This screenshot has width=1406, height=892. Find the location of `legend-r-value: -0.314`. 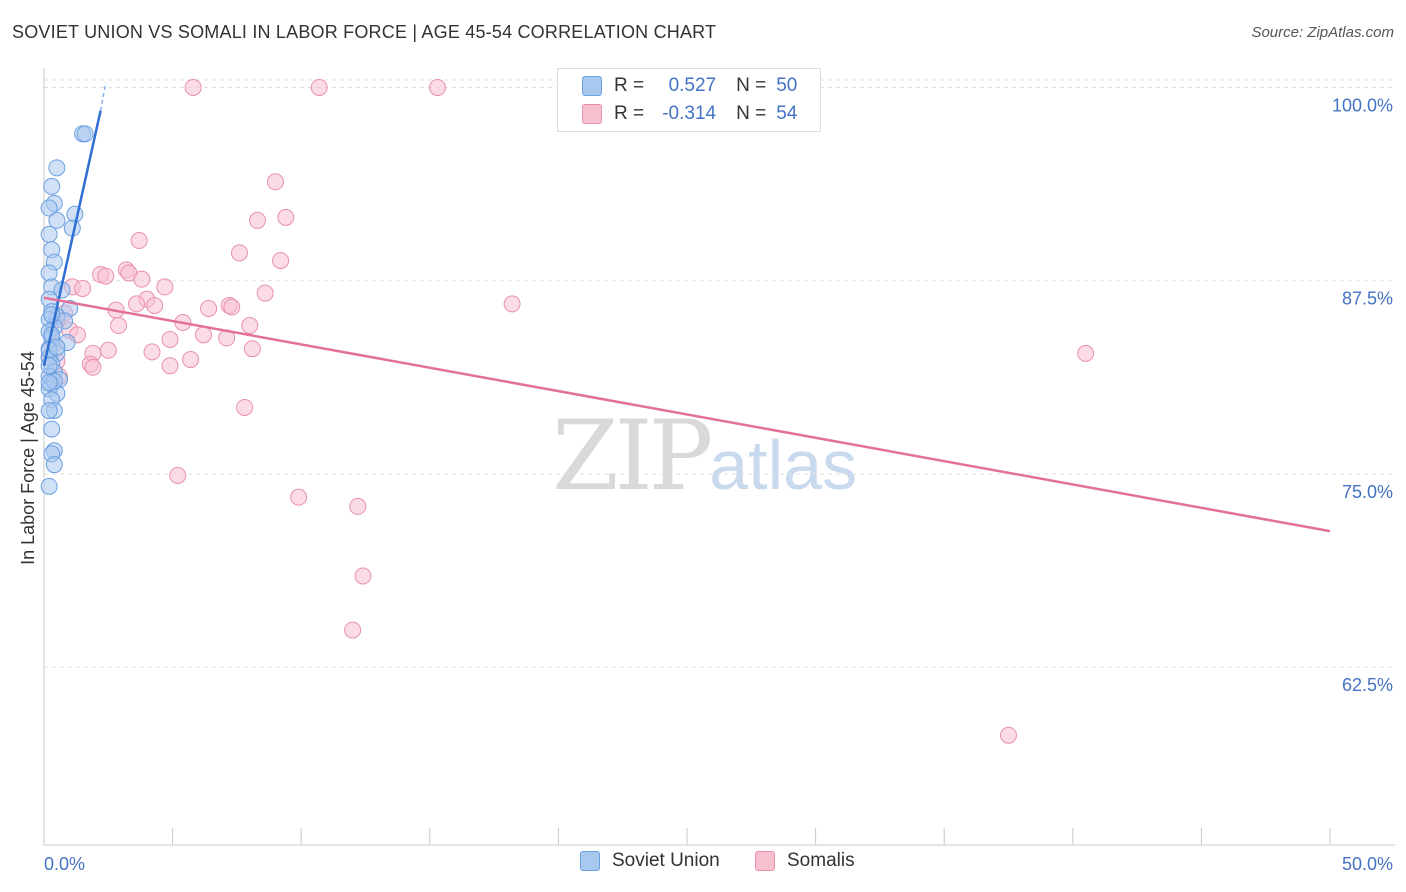

legend-r-value: -0.314 is located at coordinates (689, 113).